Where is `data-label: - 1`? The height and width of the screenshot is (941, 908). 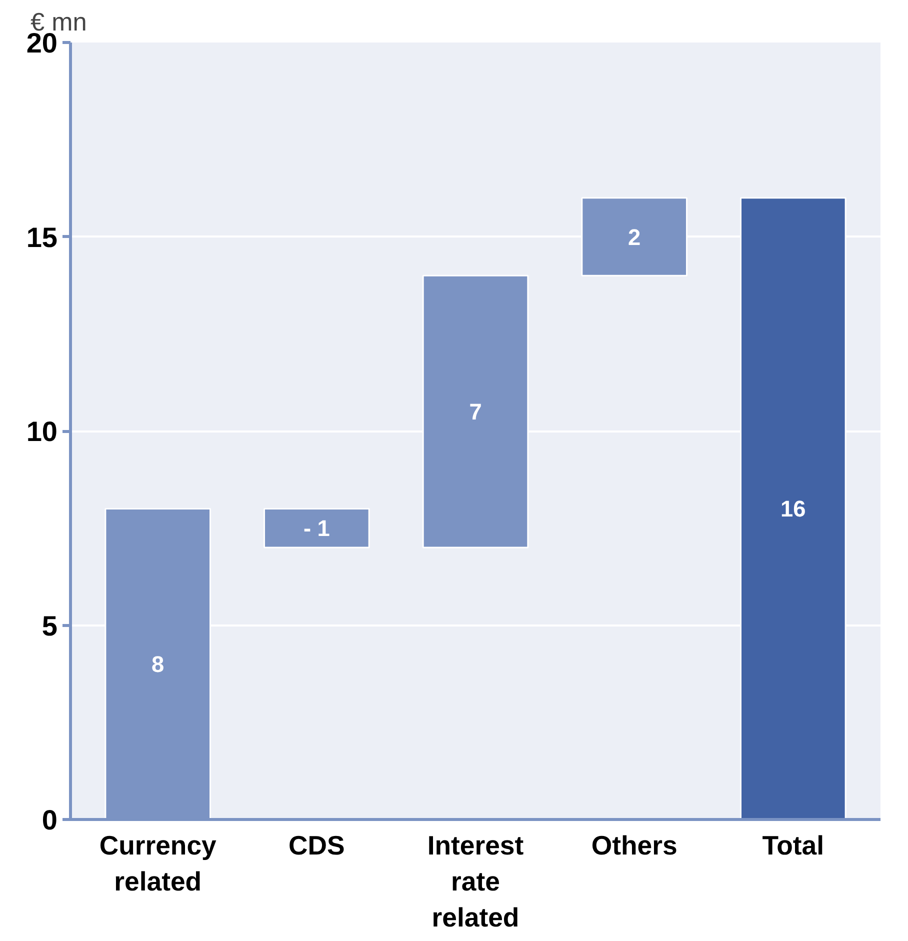
data-label: - 1 is located at coordinates (316, 528).